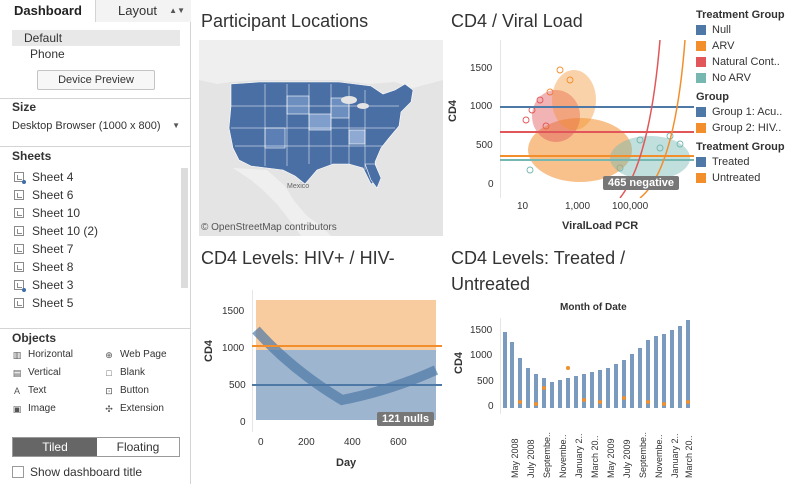 This screenshot has width=800, height=484. What do you see at coordinates (237, 385) in the screenshot?
I see `y-tick: 500` at bounding box center [237, 385].